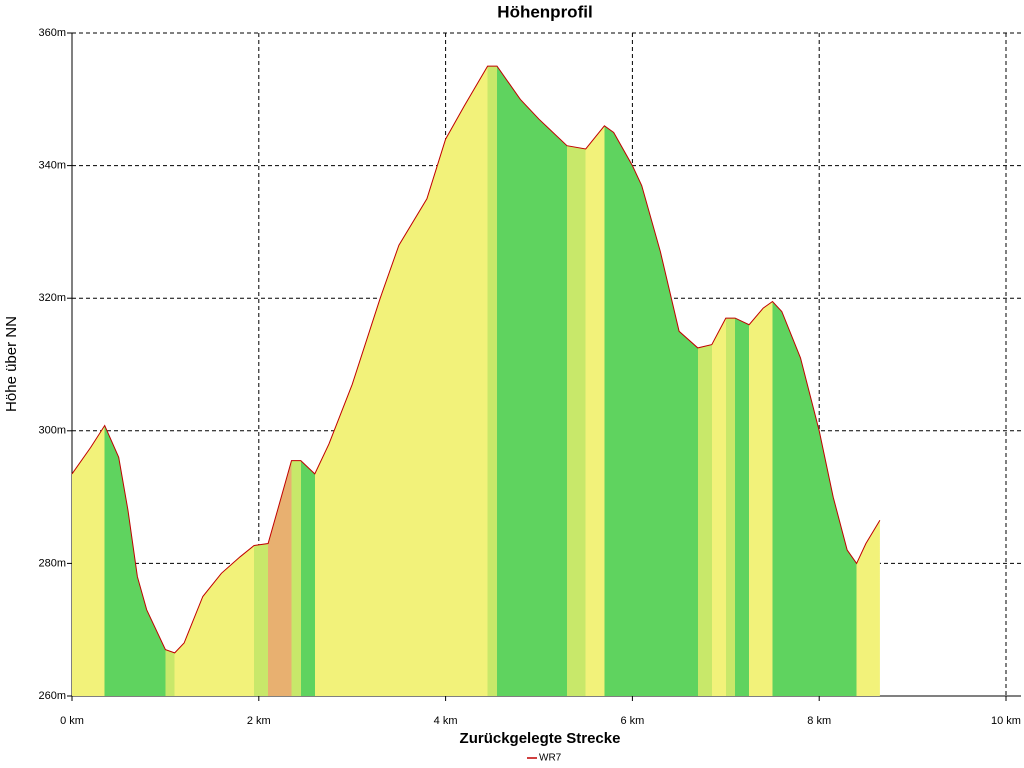 This screenshot has width=1024, height=768. What do you see at coordinates (550, 758) in the screenshot?
I see `legend-label: WR7` at bounding box center [550, 758].